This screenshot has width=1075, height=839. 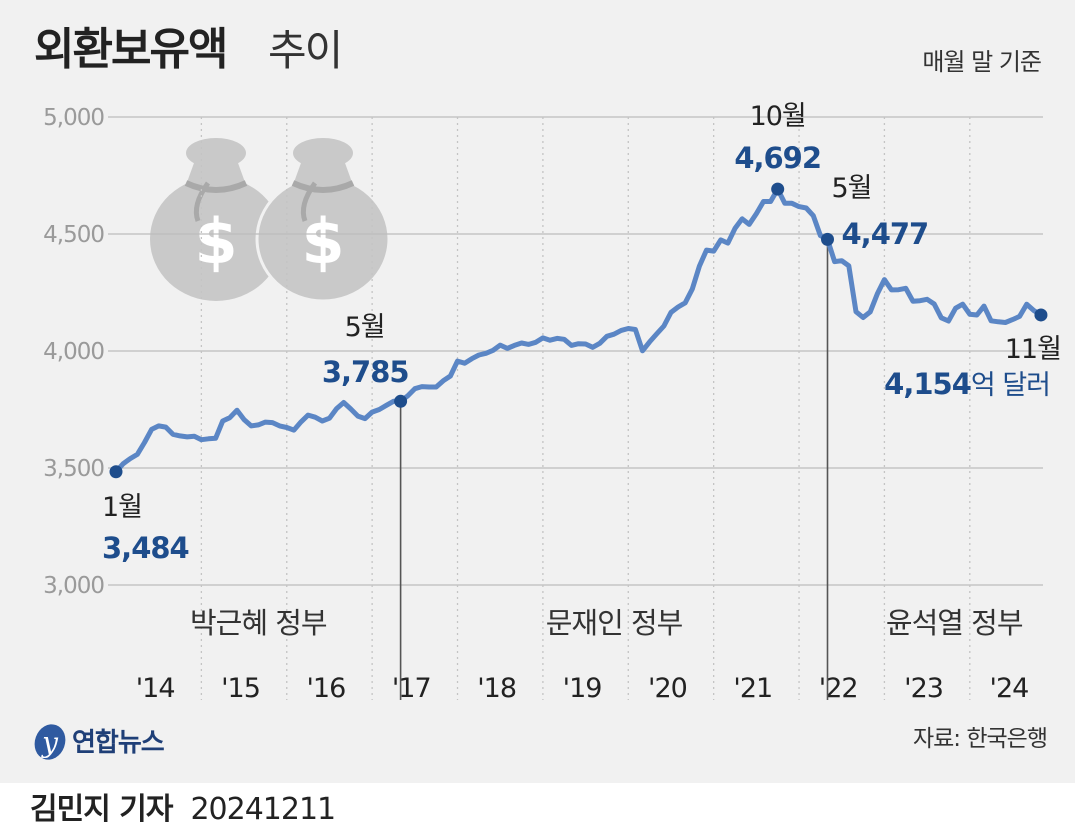 I want to click on annotation-value: 4,154억 달러, so click(x=967, y=384).